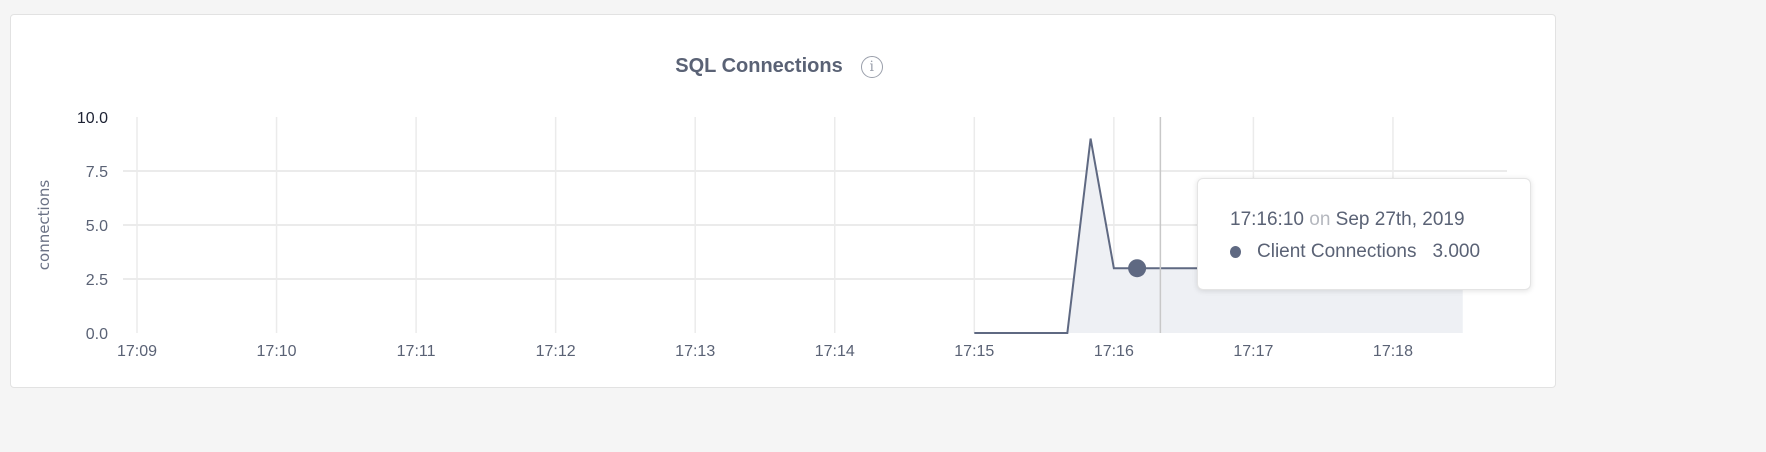 The image size is (1766, 452). Describe the element at coordinates (1400, 219) in the screenshot. I see `tooltip-date: Sep 27th, 2019` at that location.